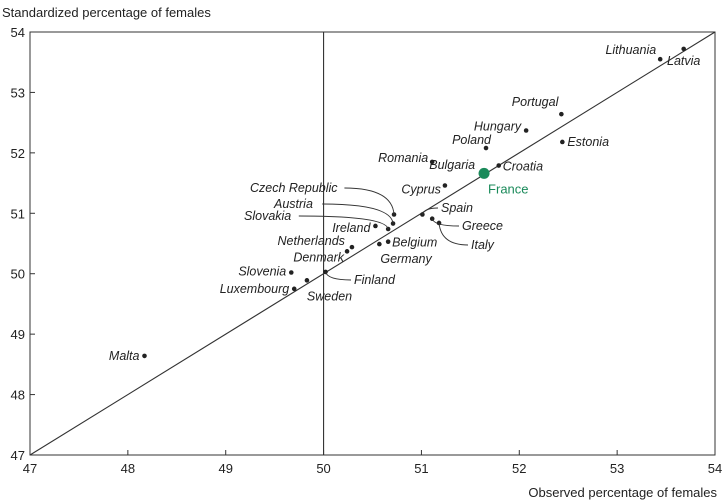  What do you see at coordinates (329, 296) in the screenshot?
I see `label-sweden: Sweden` at bounding box center [329, 296].